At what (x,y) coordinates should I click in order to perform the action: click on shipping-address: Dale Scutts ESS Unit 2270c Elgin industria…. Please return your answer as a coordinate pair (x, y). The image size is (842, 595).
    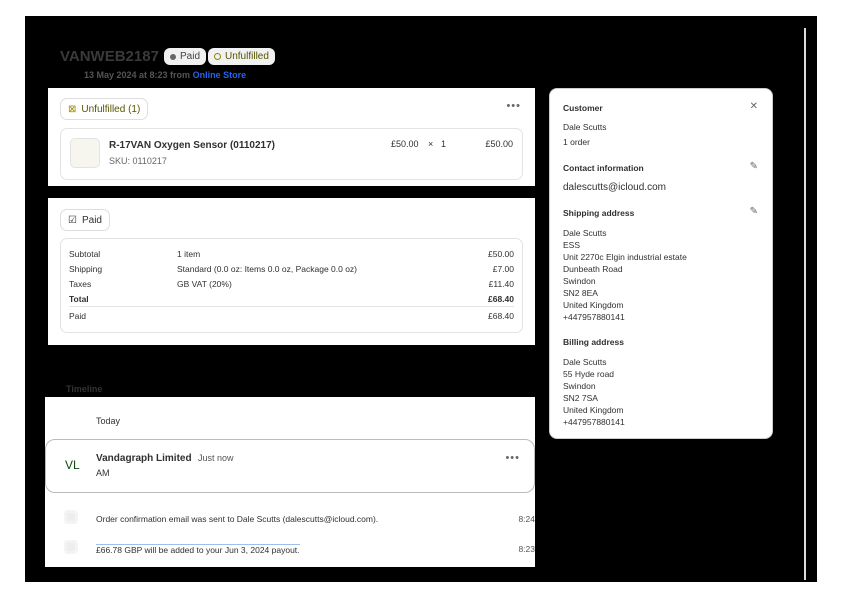
    Looking at the image, I should click on (625, 275).